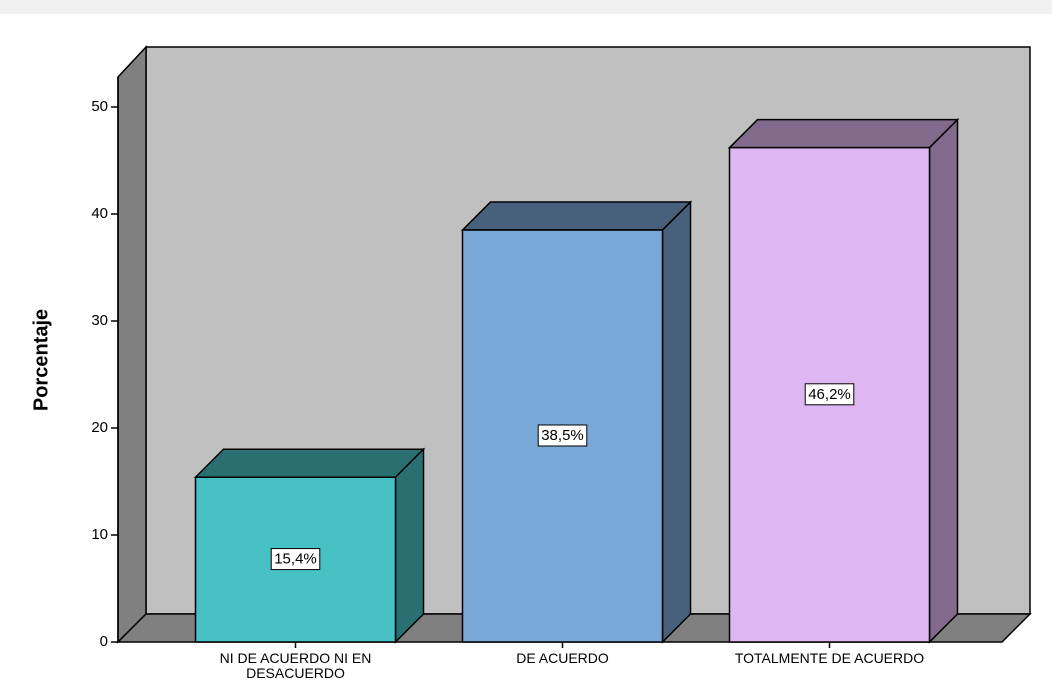 The image size is (1052, 699). Describe the element at coordinates (104, 641) in the screenshot. I see `y-tick-label: 0` at that location.